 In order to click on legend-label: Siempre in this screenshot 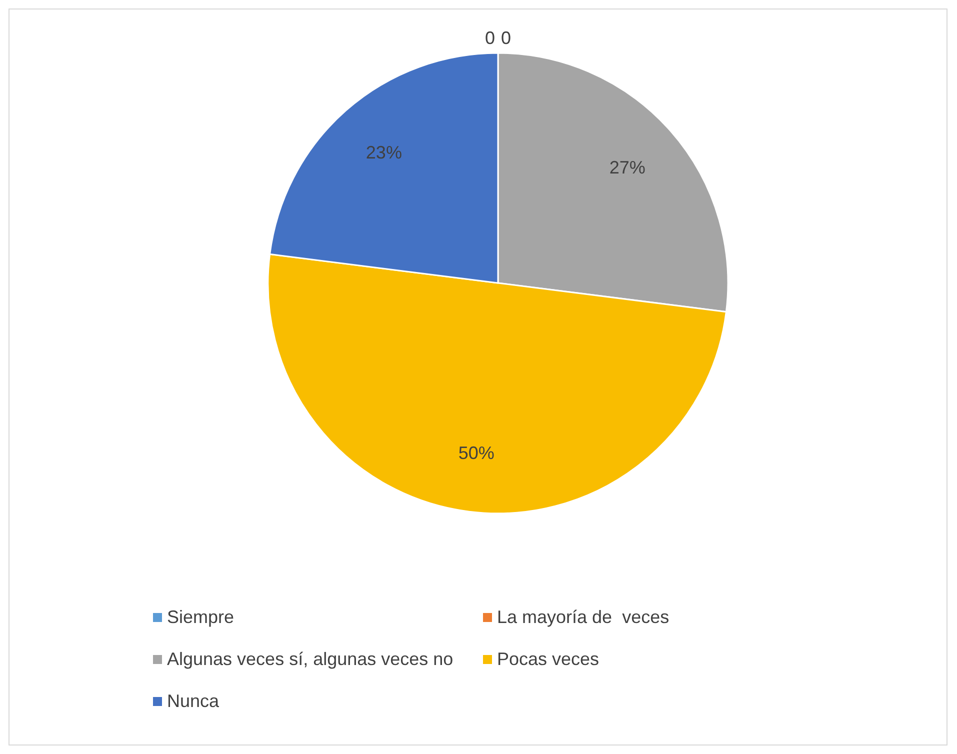, I will do `click(200, 616)`.